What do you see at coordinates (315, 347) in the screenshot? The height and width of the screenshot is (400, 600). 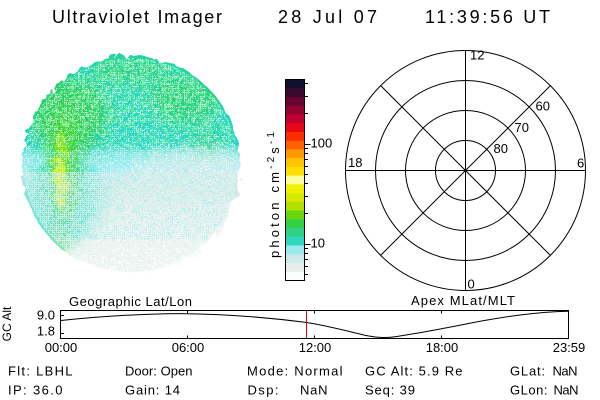 I see `svg-text: 12:00` at bounding box center [315, 347].